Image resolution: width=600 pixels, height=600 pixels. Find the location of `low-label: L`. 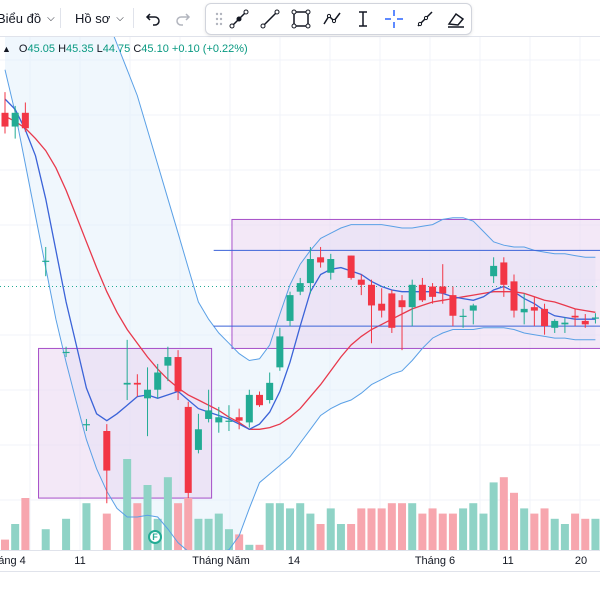

low-label: L is located at coordinates (99, 49).